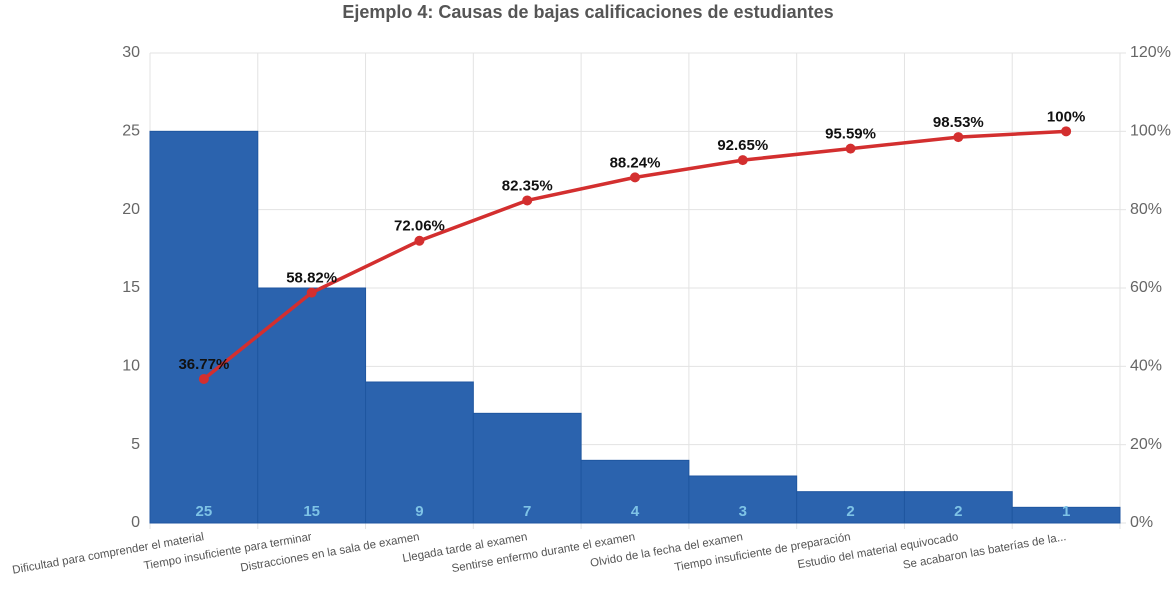 This screenshot has width=1176, height=593. I want to click on y-tick-label: 15, so click(131, 287).